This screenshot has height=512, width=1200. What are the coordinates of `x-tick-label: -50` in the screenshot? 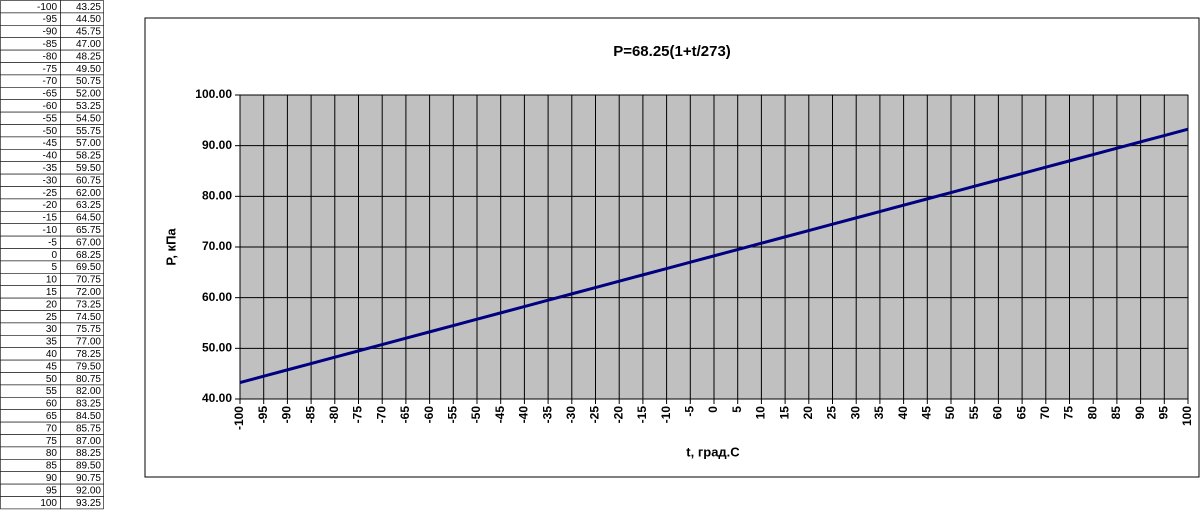 It's located at (476, 415).